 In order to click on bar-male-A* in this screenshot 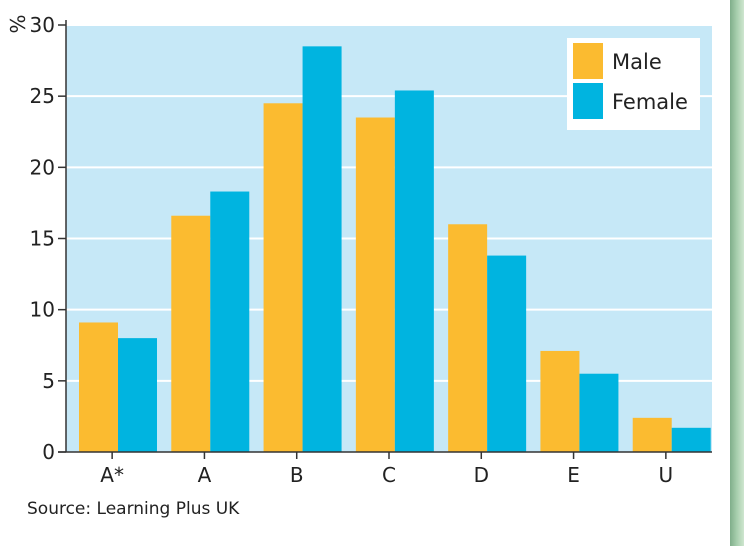, I will do `click(98, 387)`.